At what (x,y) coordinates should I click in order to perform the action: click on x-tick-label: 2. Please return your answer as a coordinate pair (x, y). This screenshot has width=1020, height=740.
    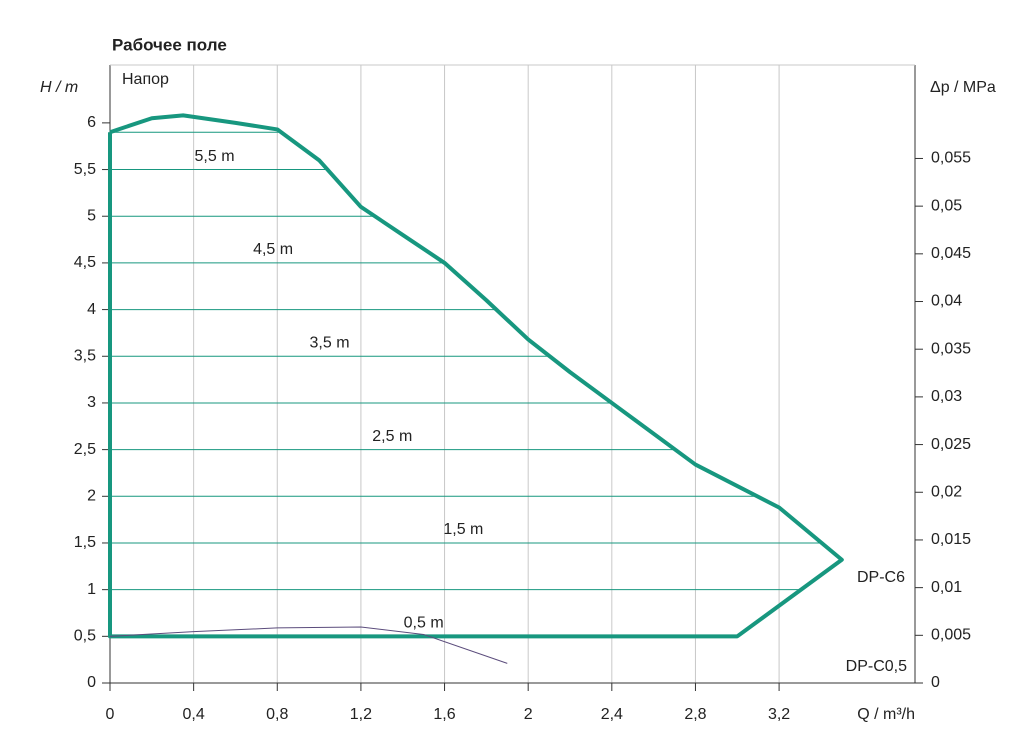
    Looking at the image, I should click on (528, 714).